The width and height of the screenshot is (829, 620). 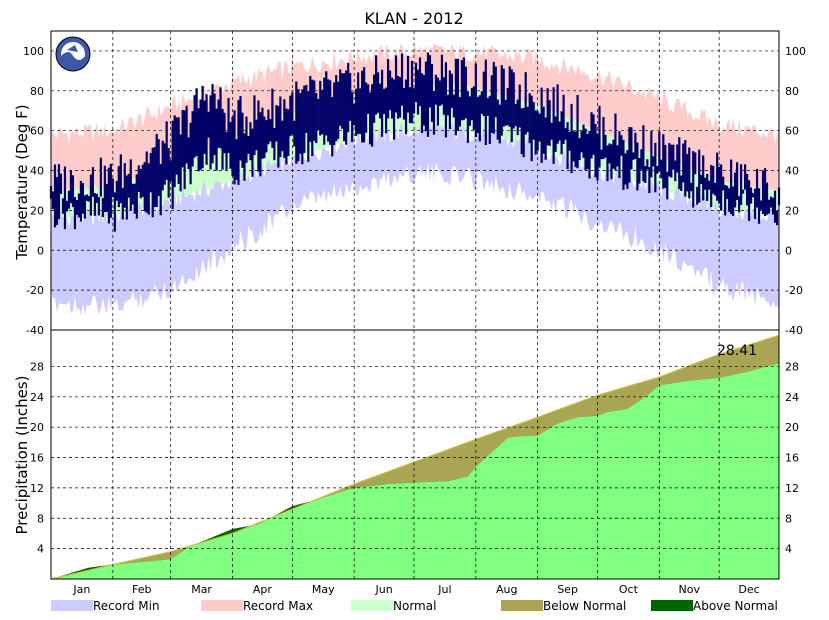 What do you see at coordinates (35, 330) in the screenshot?
I see `temperature-tick-label: -40` at bounding box center [35, 330].